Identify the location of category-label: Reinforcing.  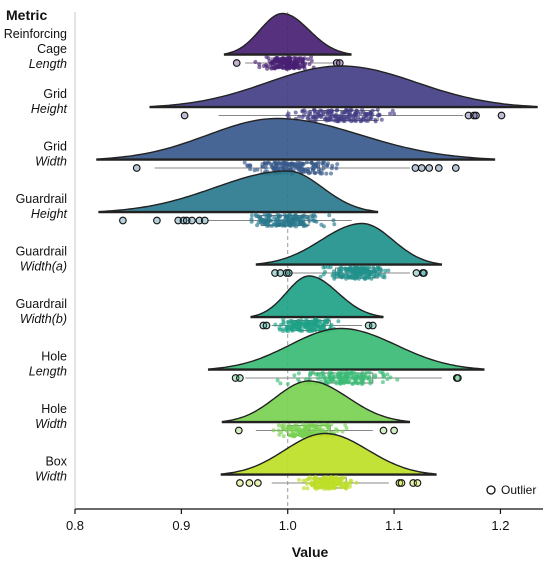
(35, 34).